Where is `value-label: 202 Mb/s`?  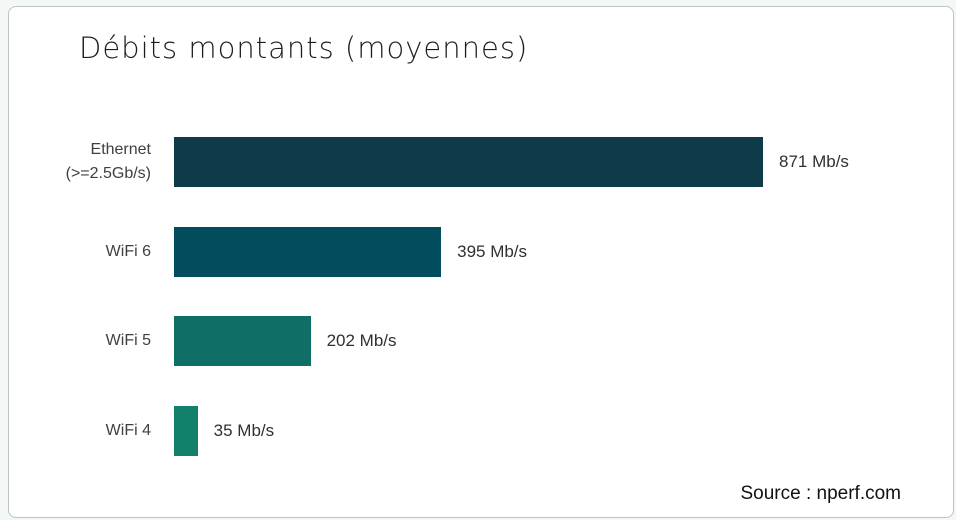
value-label: 202 Mb/s is located at coordinates (361, 340).